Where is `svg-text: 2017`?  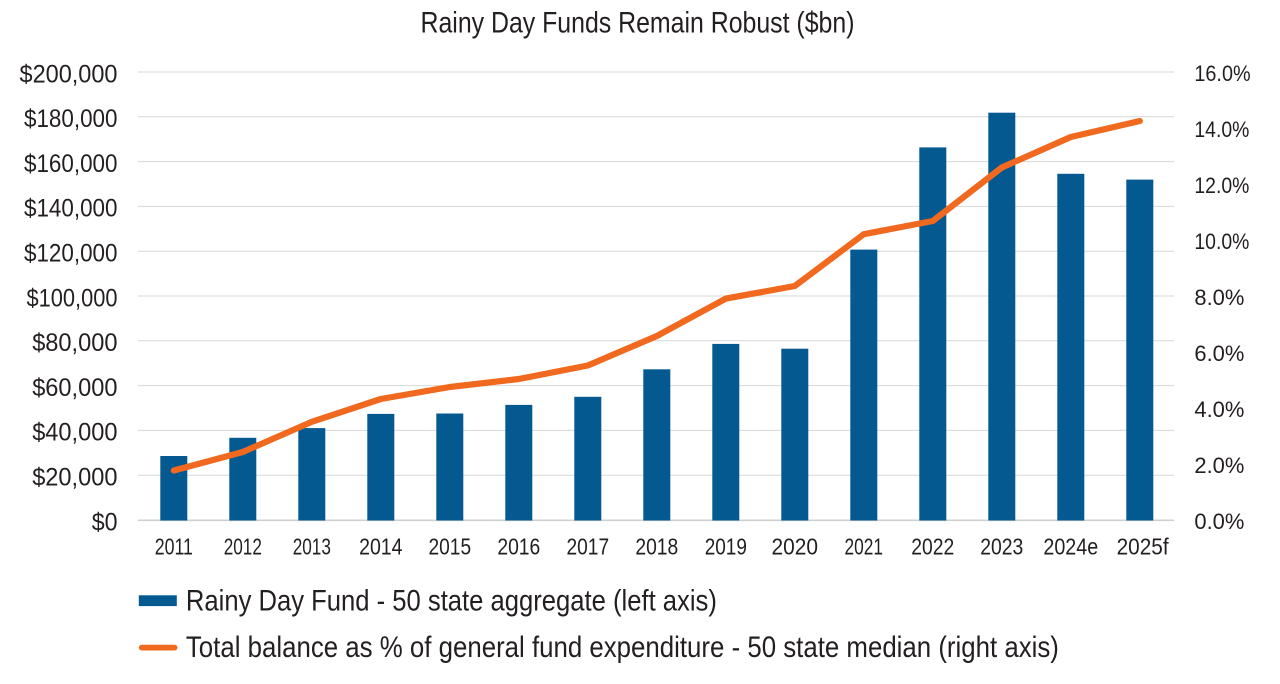
svg-text: 2017 is located at coordinates (588, 546).